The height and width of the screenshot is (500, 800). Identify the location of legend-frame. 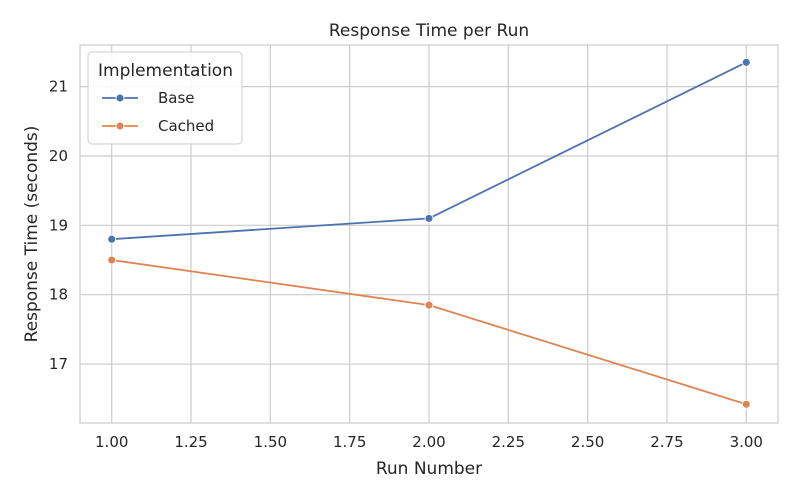
(165, 98).